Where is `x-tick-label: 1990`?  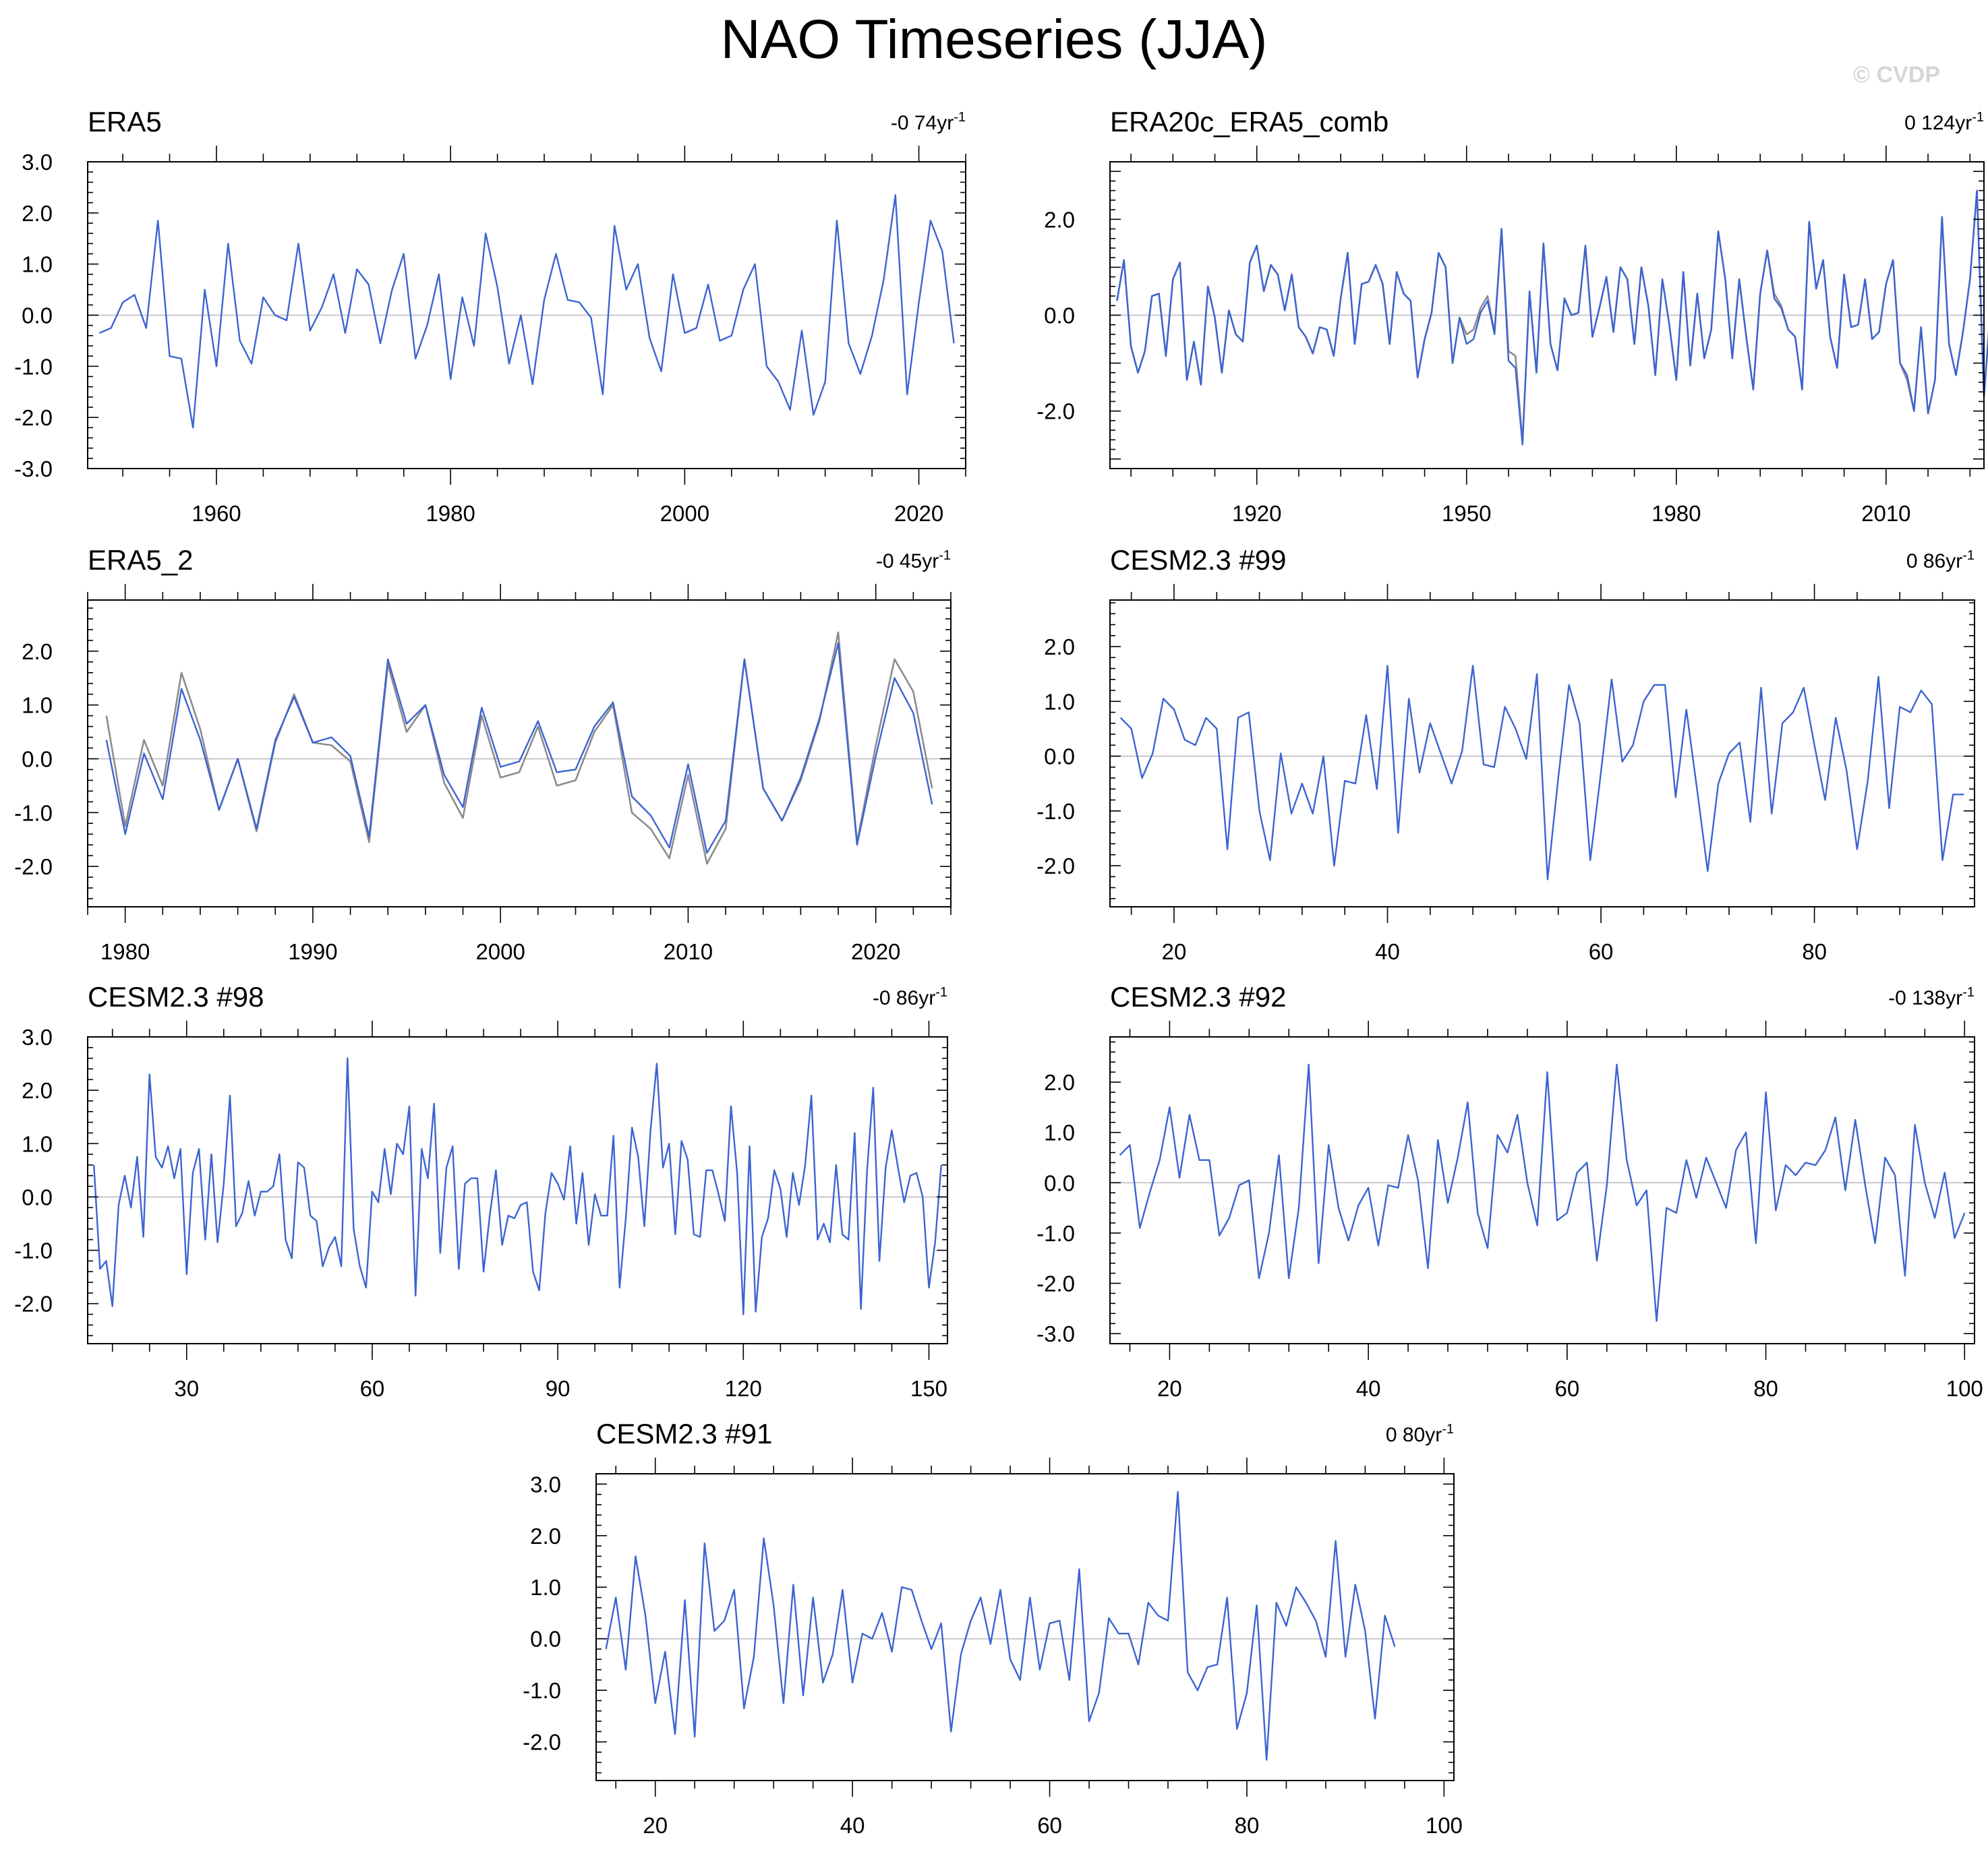 x-tick-label: 1990 is located at coordinates (313, 952).